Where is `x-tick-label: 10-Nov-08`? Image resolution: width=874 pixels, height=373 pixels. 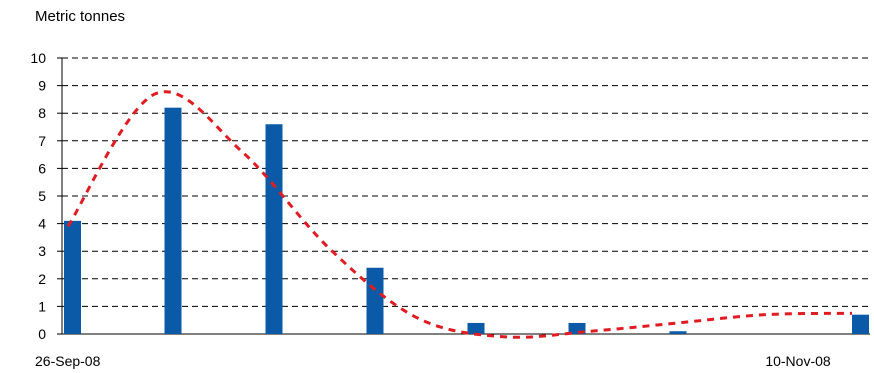
x-tick-label: 10-Nov-08 is located at coordinates (798, 361).